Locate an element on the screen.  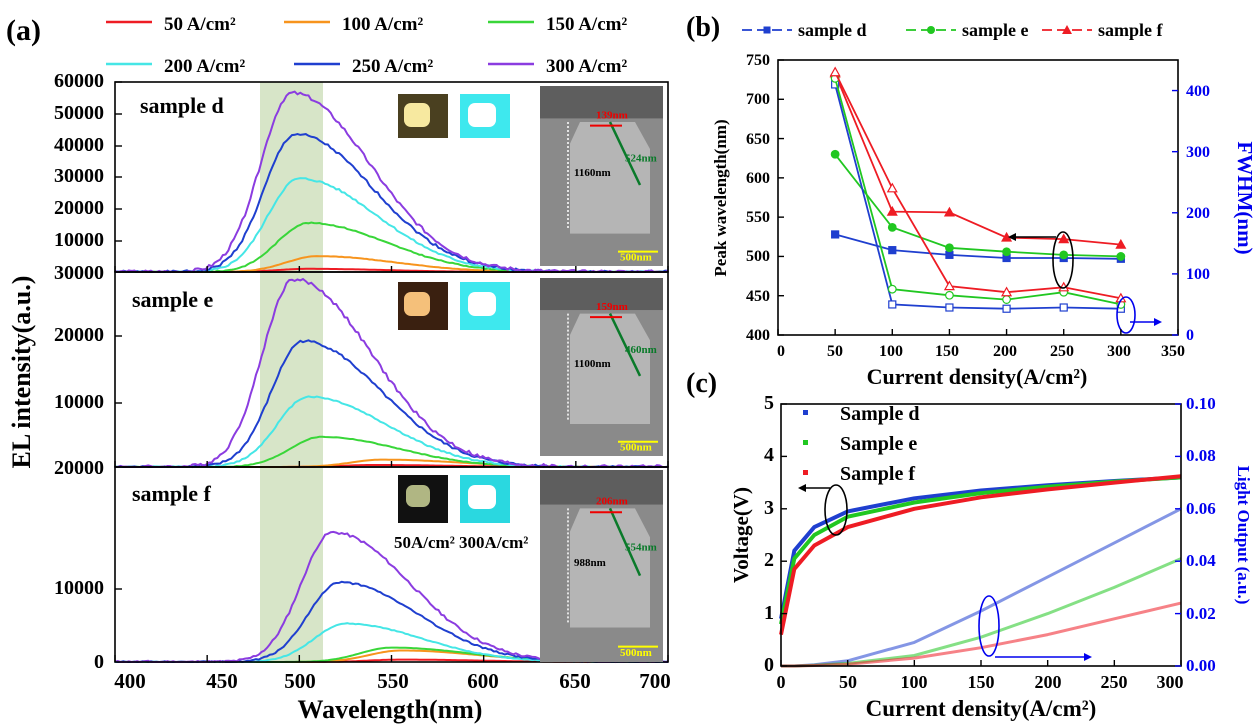
c-arrow-left-head is located at coordinates (802, 488).